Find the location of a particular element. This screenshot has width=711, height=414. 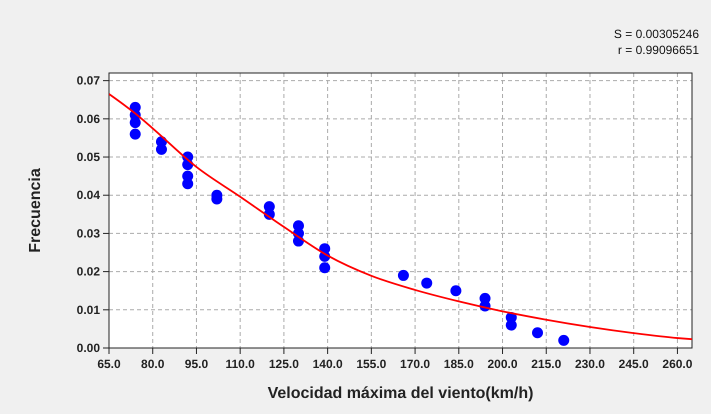

x-tick-label: 245.0 is located at coordinates (634, 364).